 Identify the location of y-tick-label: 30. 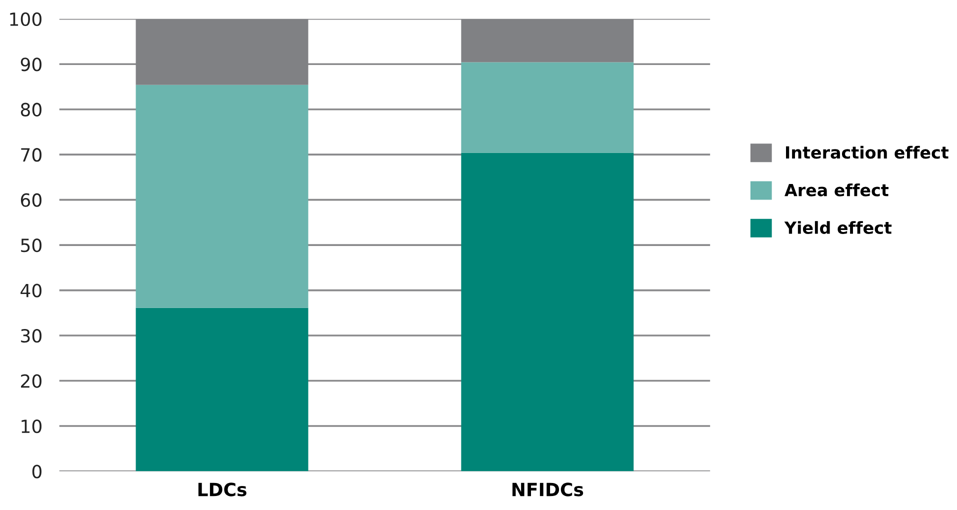
(31, 335).